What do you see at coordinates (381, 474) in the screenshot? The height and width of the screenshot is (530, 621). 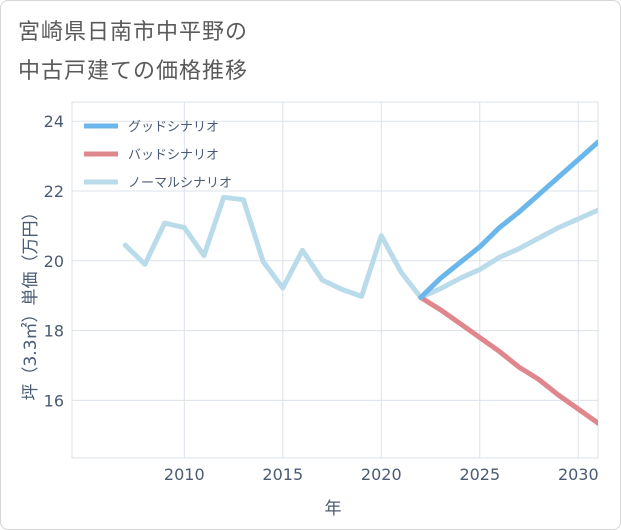 I see `x-tick-label: 2020` at bounding box center [381, 474].